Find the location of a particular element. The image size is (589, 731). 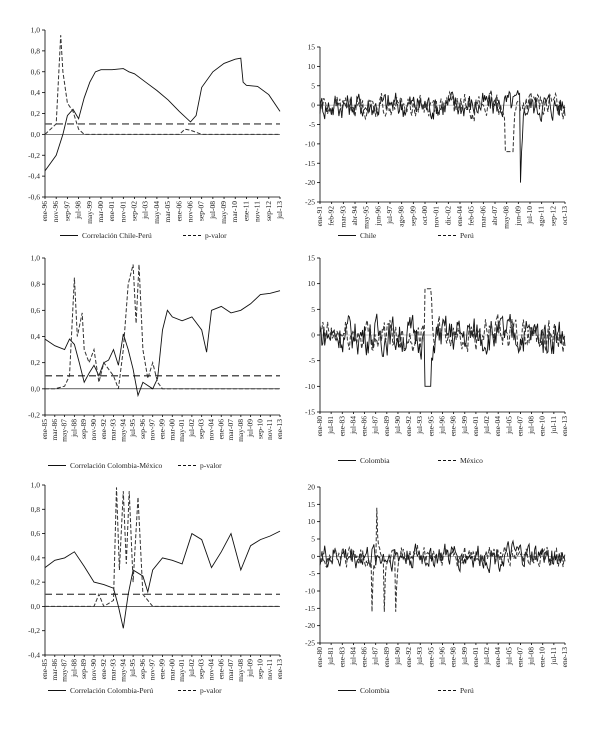

y-tick-label: 0,6 is located at coordinates (36, 310).